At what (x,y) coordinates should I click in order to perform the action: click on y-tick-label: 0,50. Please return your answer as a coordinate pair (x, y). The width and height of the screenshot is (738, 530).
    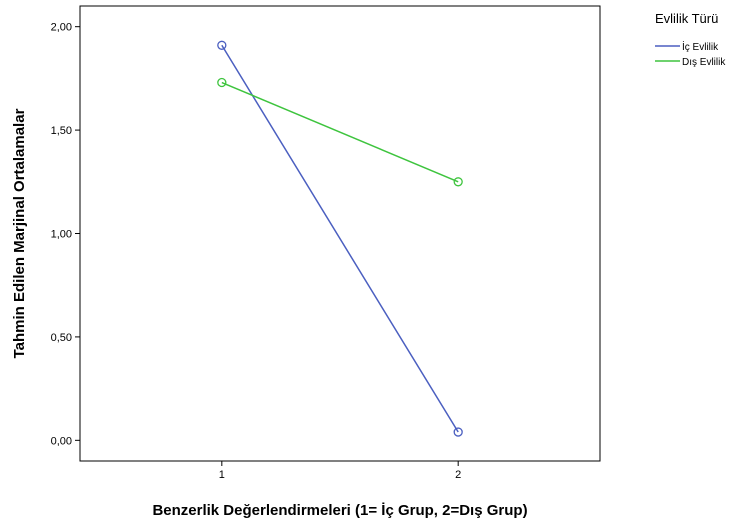
    Looking at the image, I should click on (61, 338).